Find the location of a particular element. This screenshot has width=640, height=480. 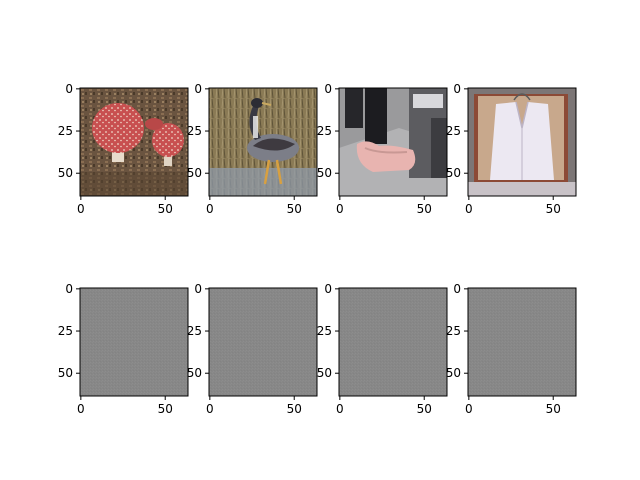

mushroom-cap is located at coordinates (118, 128).